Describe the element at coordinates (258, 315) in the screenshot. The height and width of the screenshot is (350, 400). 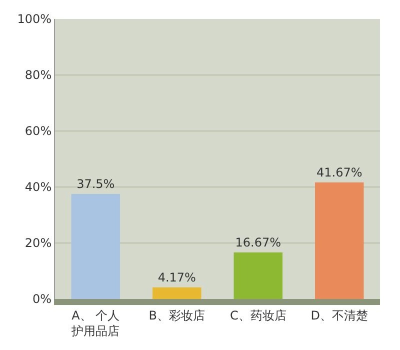
I see `x-tick-label: C、药妆店` at that location.